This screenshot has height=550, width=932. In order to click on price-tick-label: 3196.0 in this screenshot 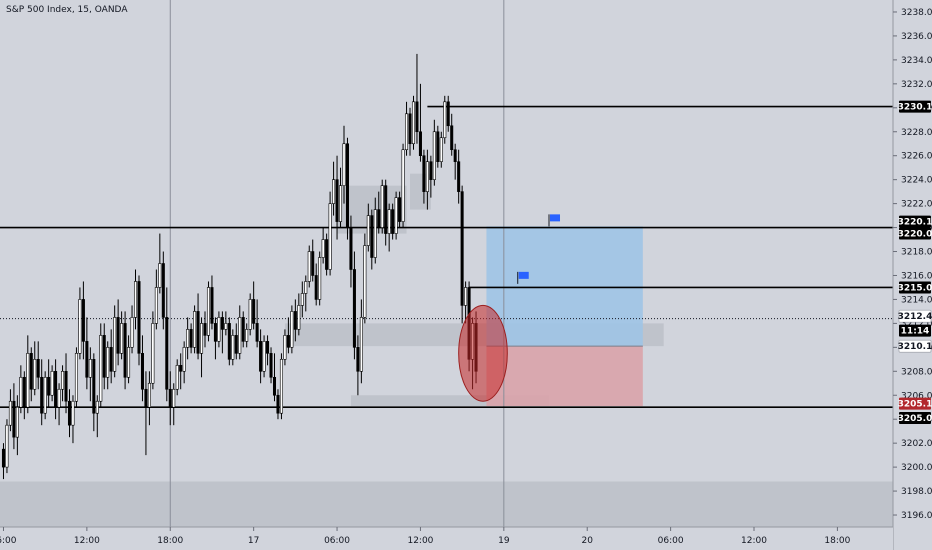, I will do `click(916, 516)`.